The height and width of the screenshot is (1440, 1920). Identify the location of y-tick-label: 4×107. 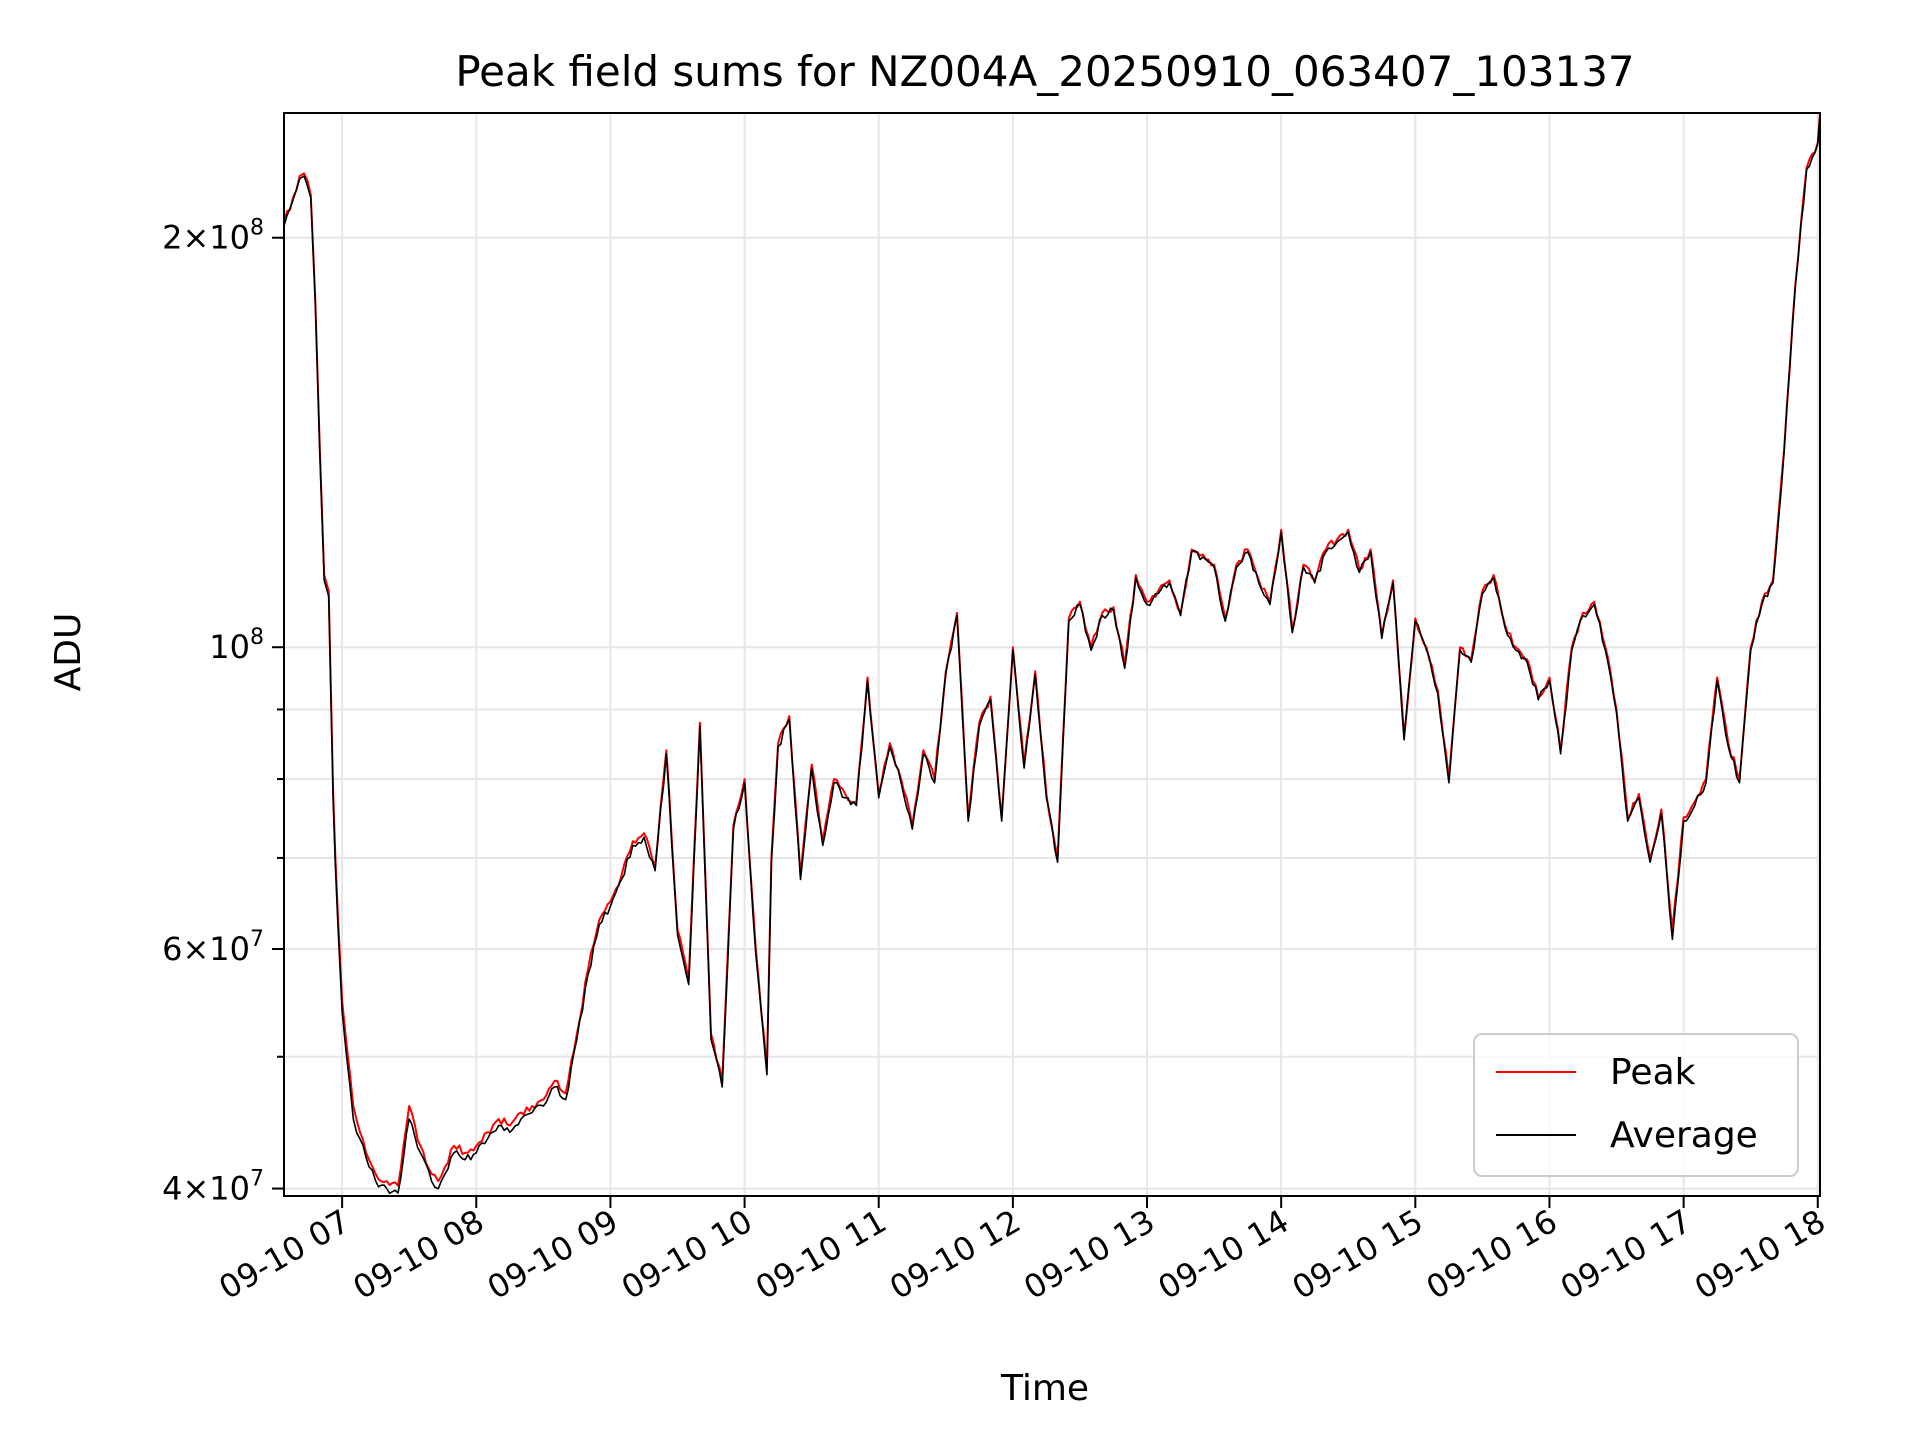
(213, 1187).